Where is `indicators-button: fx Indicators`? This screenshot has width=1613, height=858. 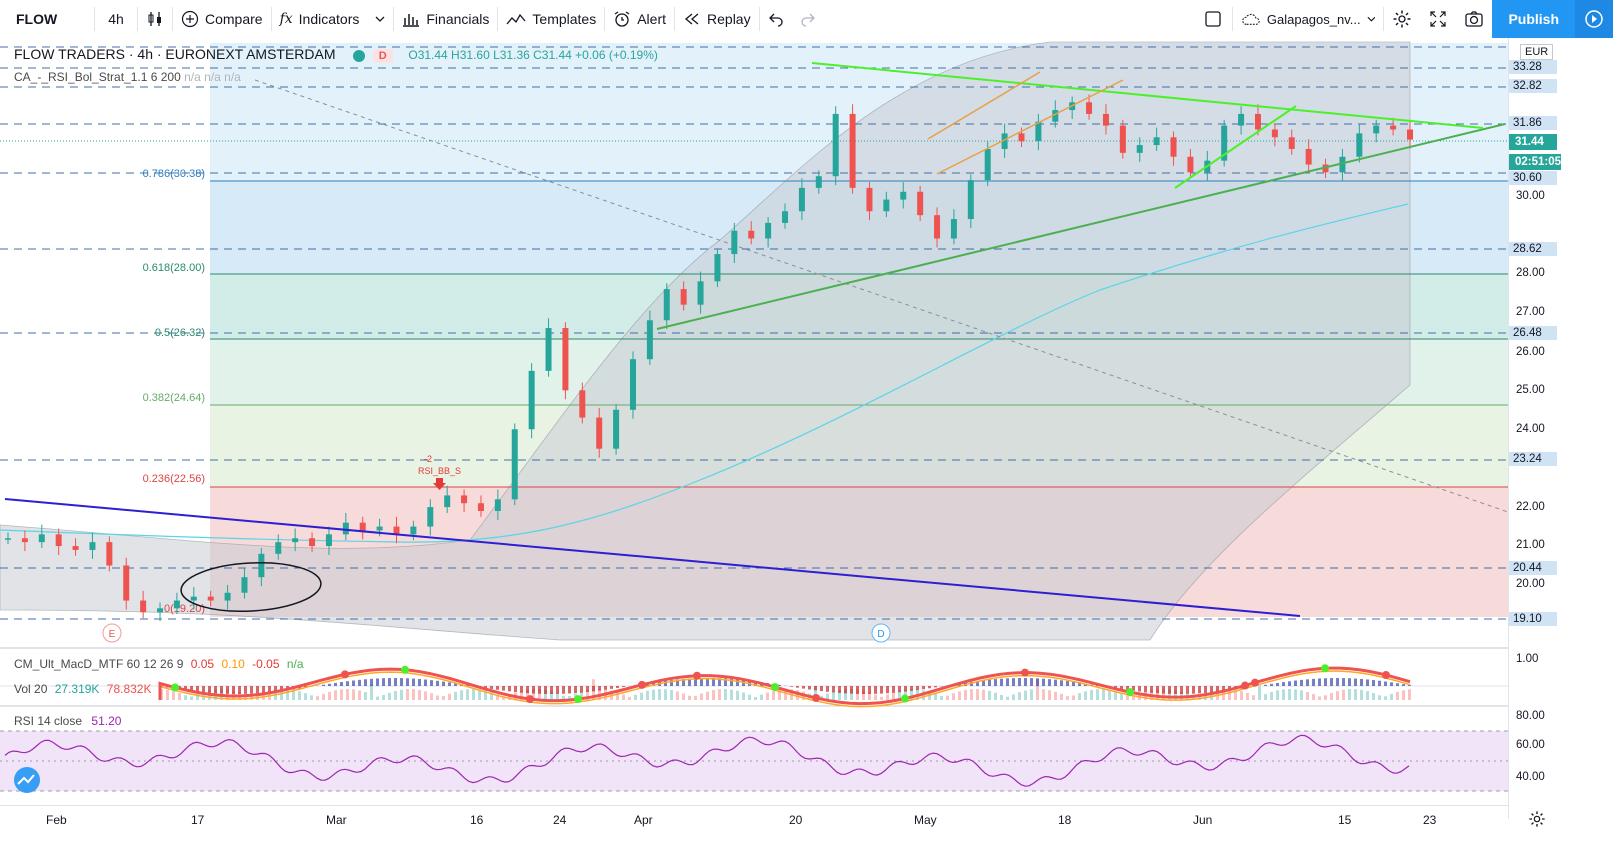
indicators-button: fx Indicators is located at coordinates (320, 19).